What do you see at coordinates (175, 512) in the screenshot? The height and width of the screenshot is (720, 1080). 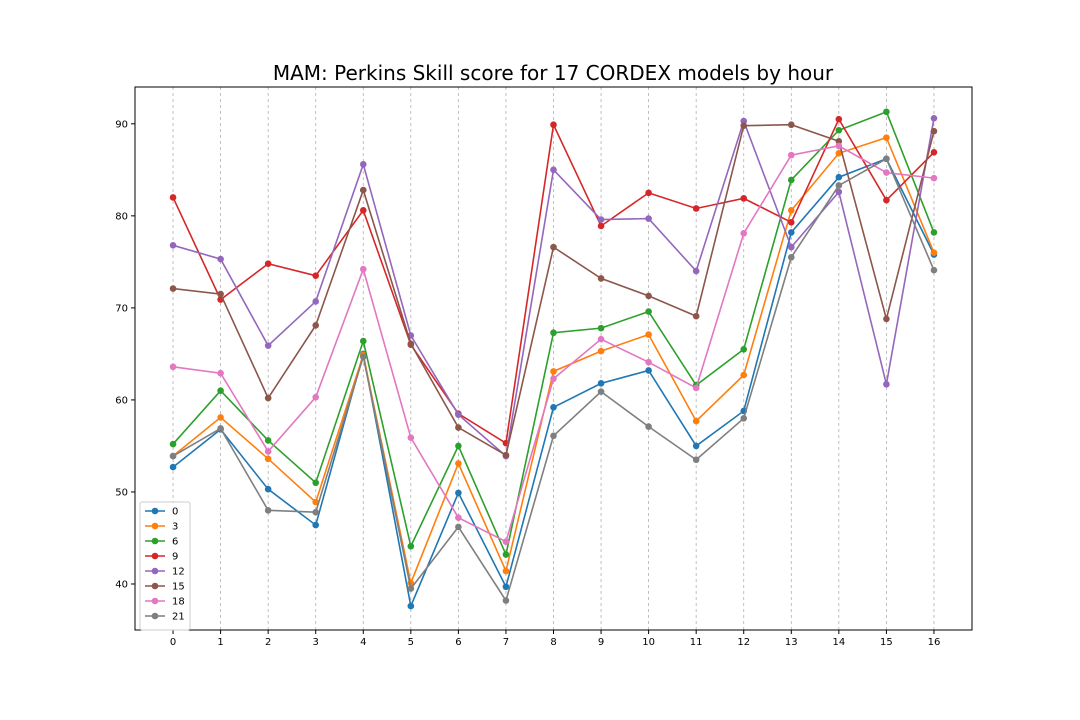 I see `legend-label: 0` at bounding box center [175, 512].